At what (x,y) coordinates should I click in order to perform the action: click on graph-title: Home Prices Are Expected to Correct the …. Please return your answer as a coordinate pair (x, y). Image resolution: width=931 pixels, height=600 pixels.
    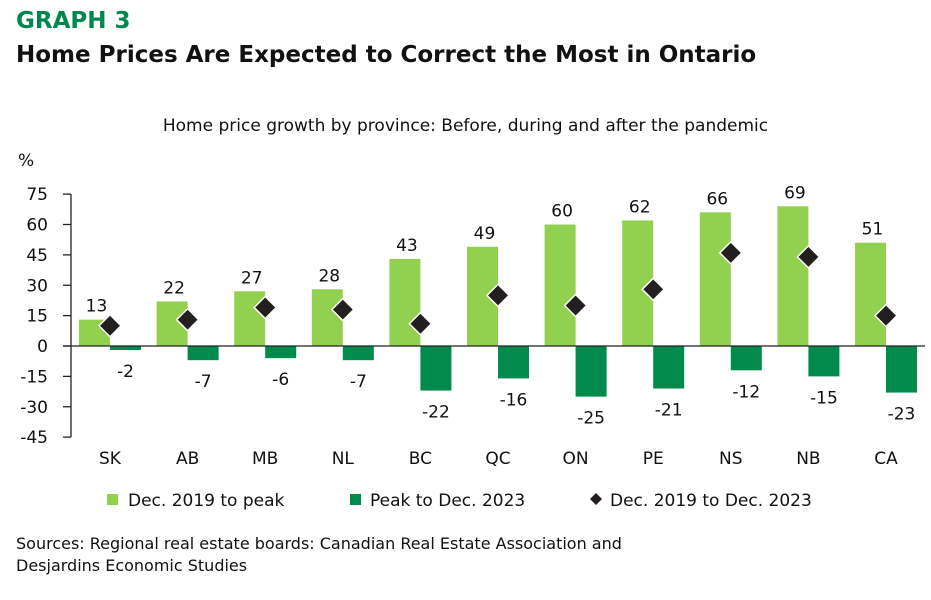
    Looking at the image, I should click on (386, 55).